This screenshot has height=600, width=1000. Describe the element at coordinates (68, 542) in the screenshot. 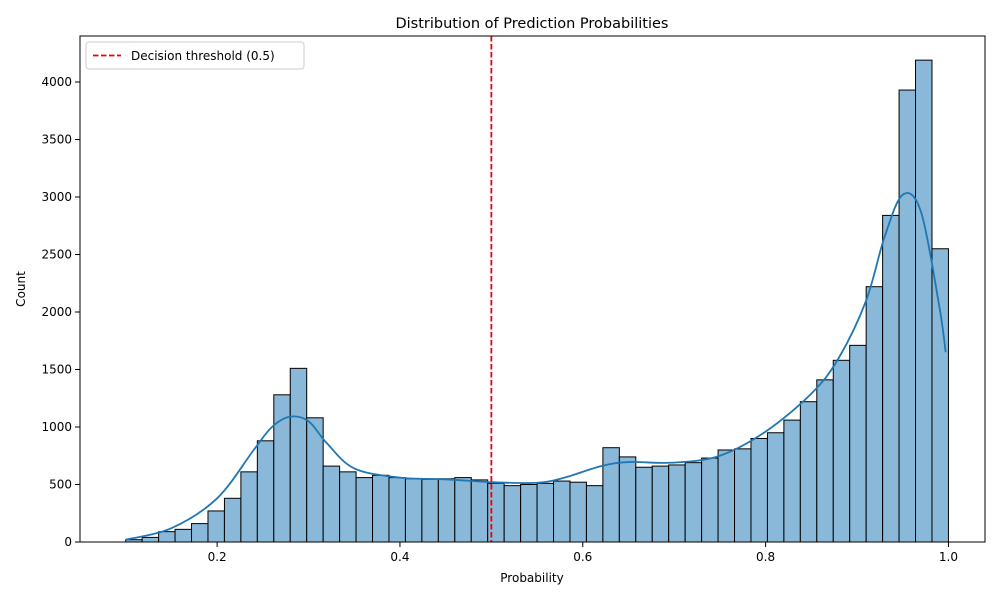

I see `y-tick-label: 0` at that location.